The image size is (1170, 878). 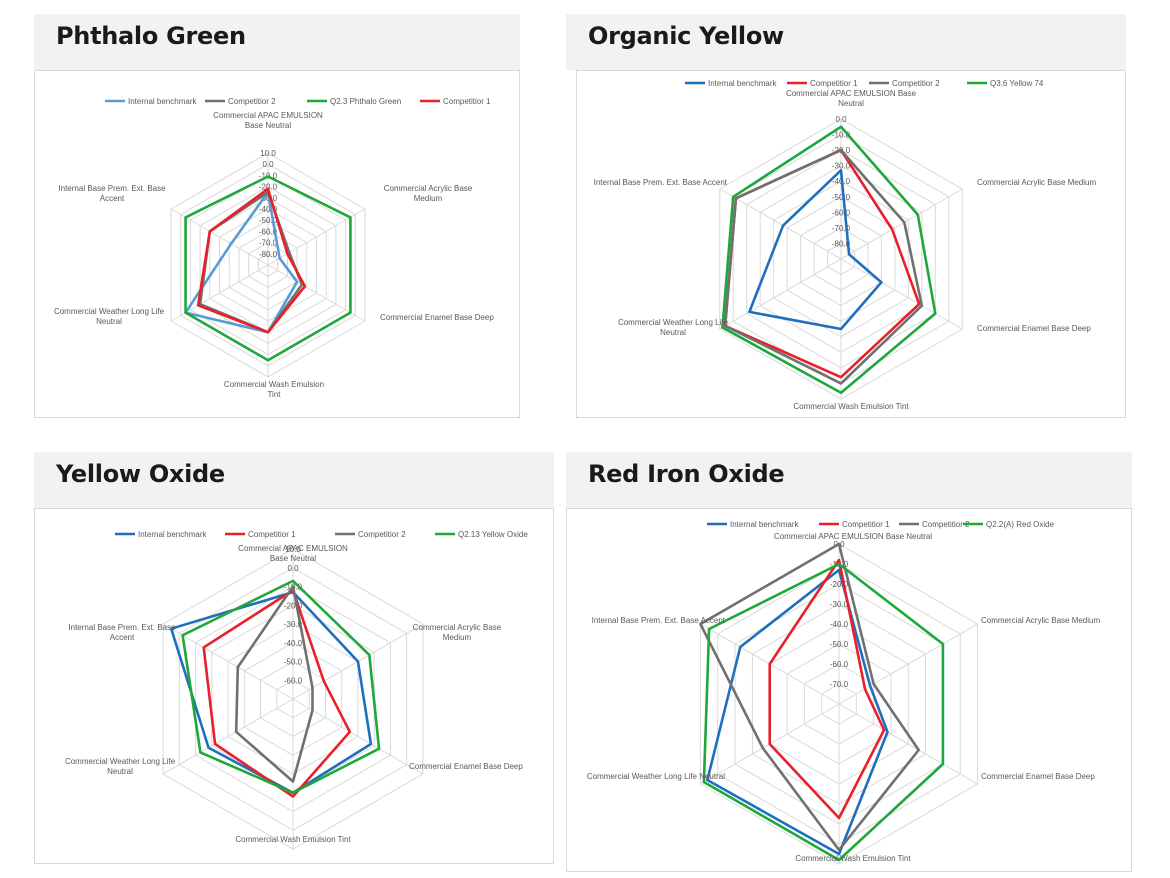 I want to click on panel-banner-organic-yellow: Organic Yellow, so click(x=846, y=42).